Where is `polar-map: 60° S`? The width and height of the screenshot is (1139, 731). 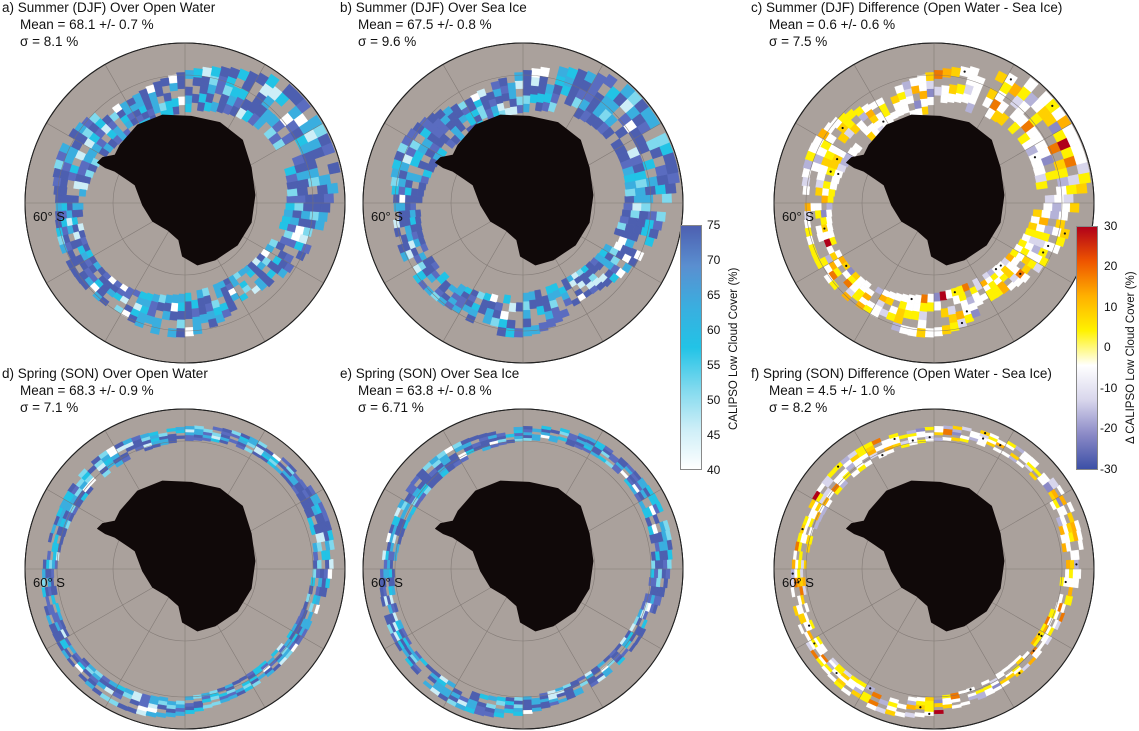 polar-map: 60° S is located at coordinates (523, 569).